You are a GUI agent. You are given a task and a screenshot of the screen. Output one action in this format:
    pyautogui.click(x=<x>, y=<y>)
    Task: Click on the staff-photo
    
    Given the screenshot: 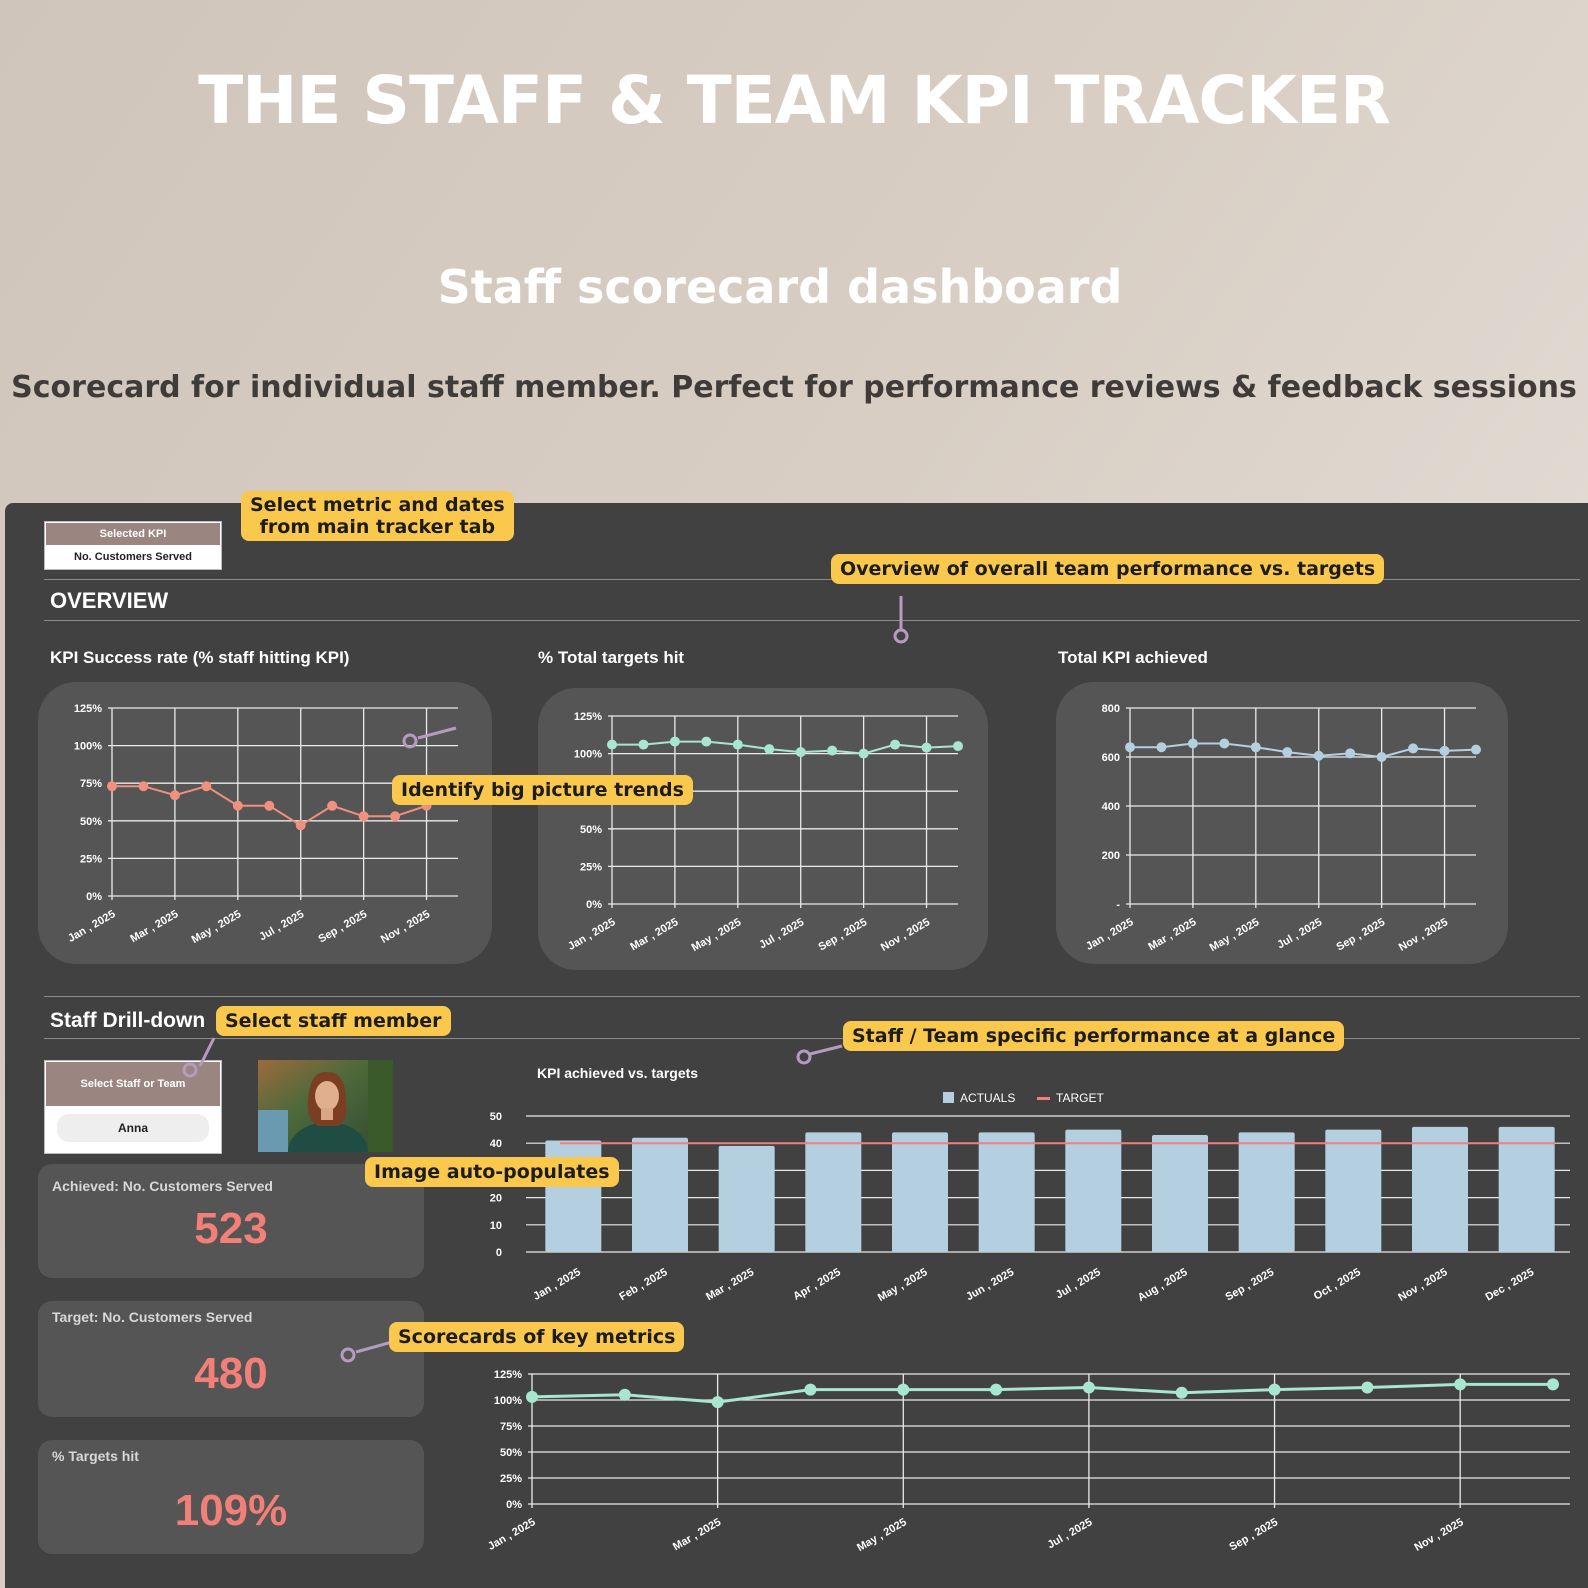 What is the action you would take?
    pyautogui.click(x=325, y=1106)
    